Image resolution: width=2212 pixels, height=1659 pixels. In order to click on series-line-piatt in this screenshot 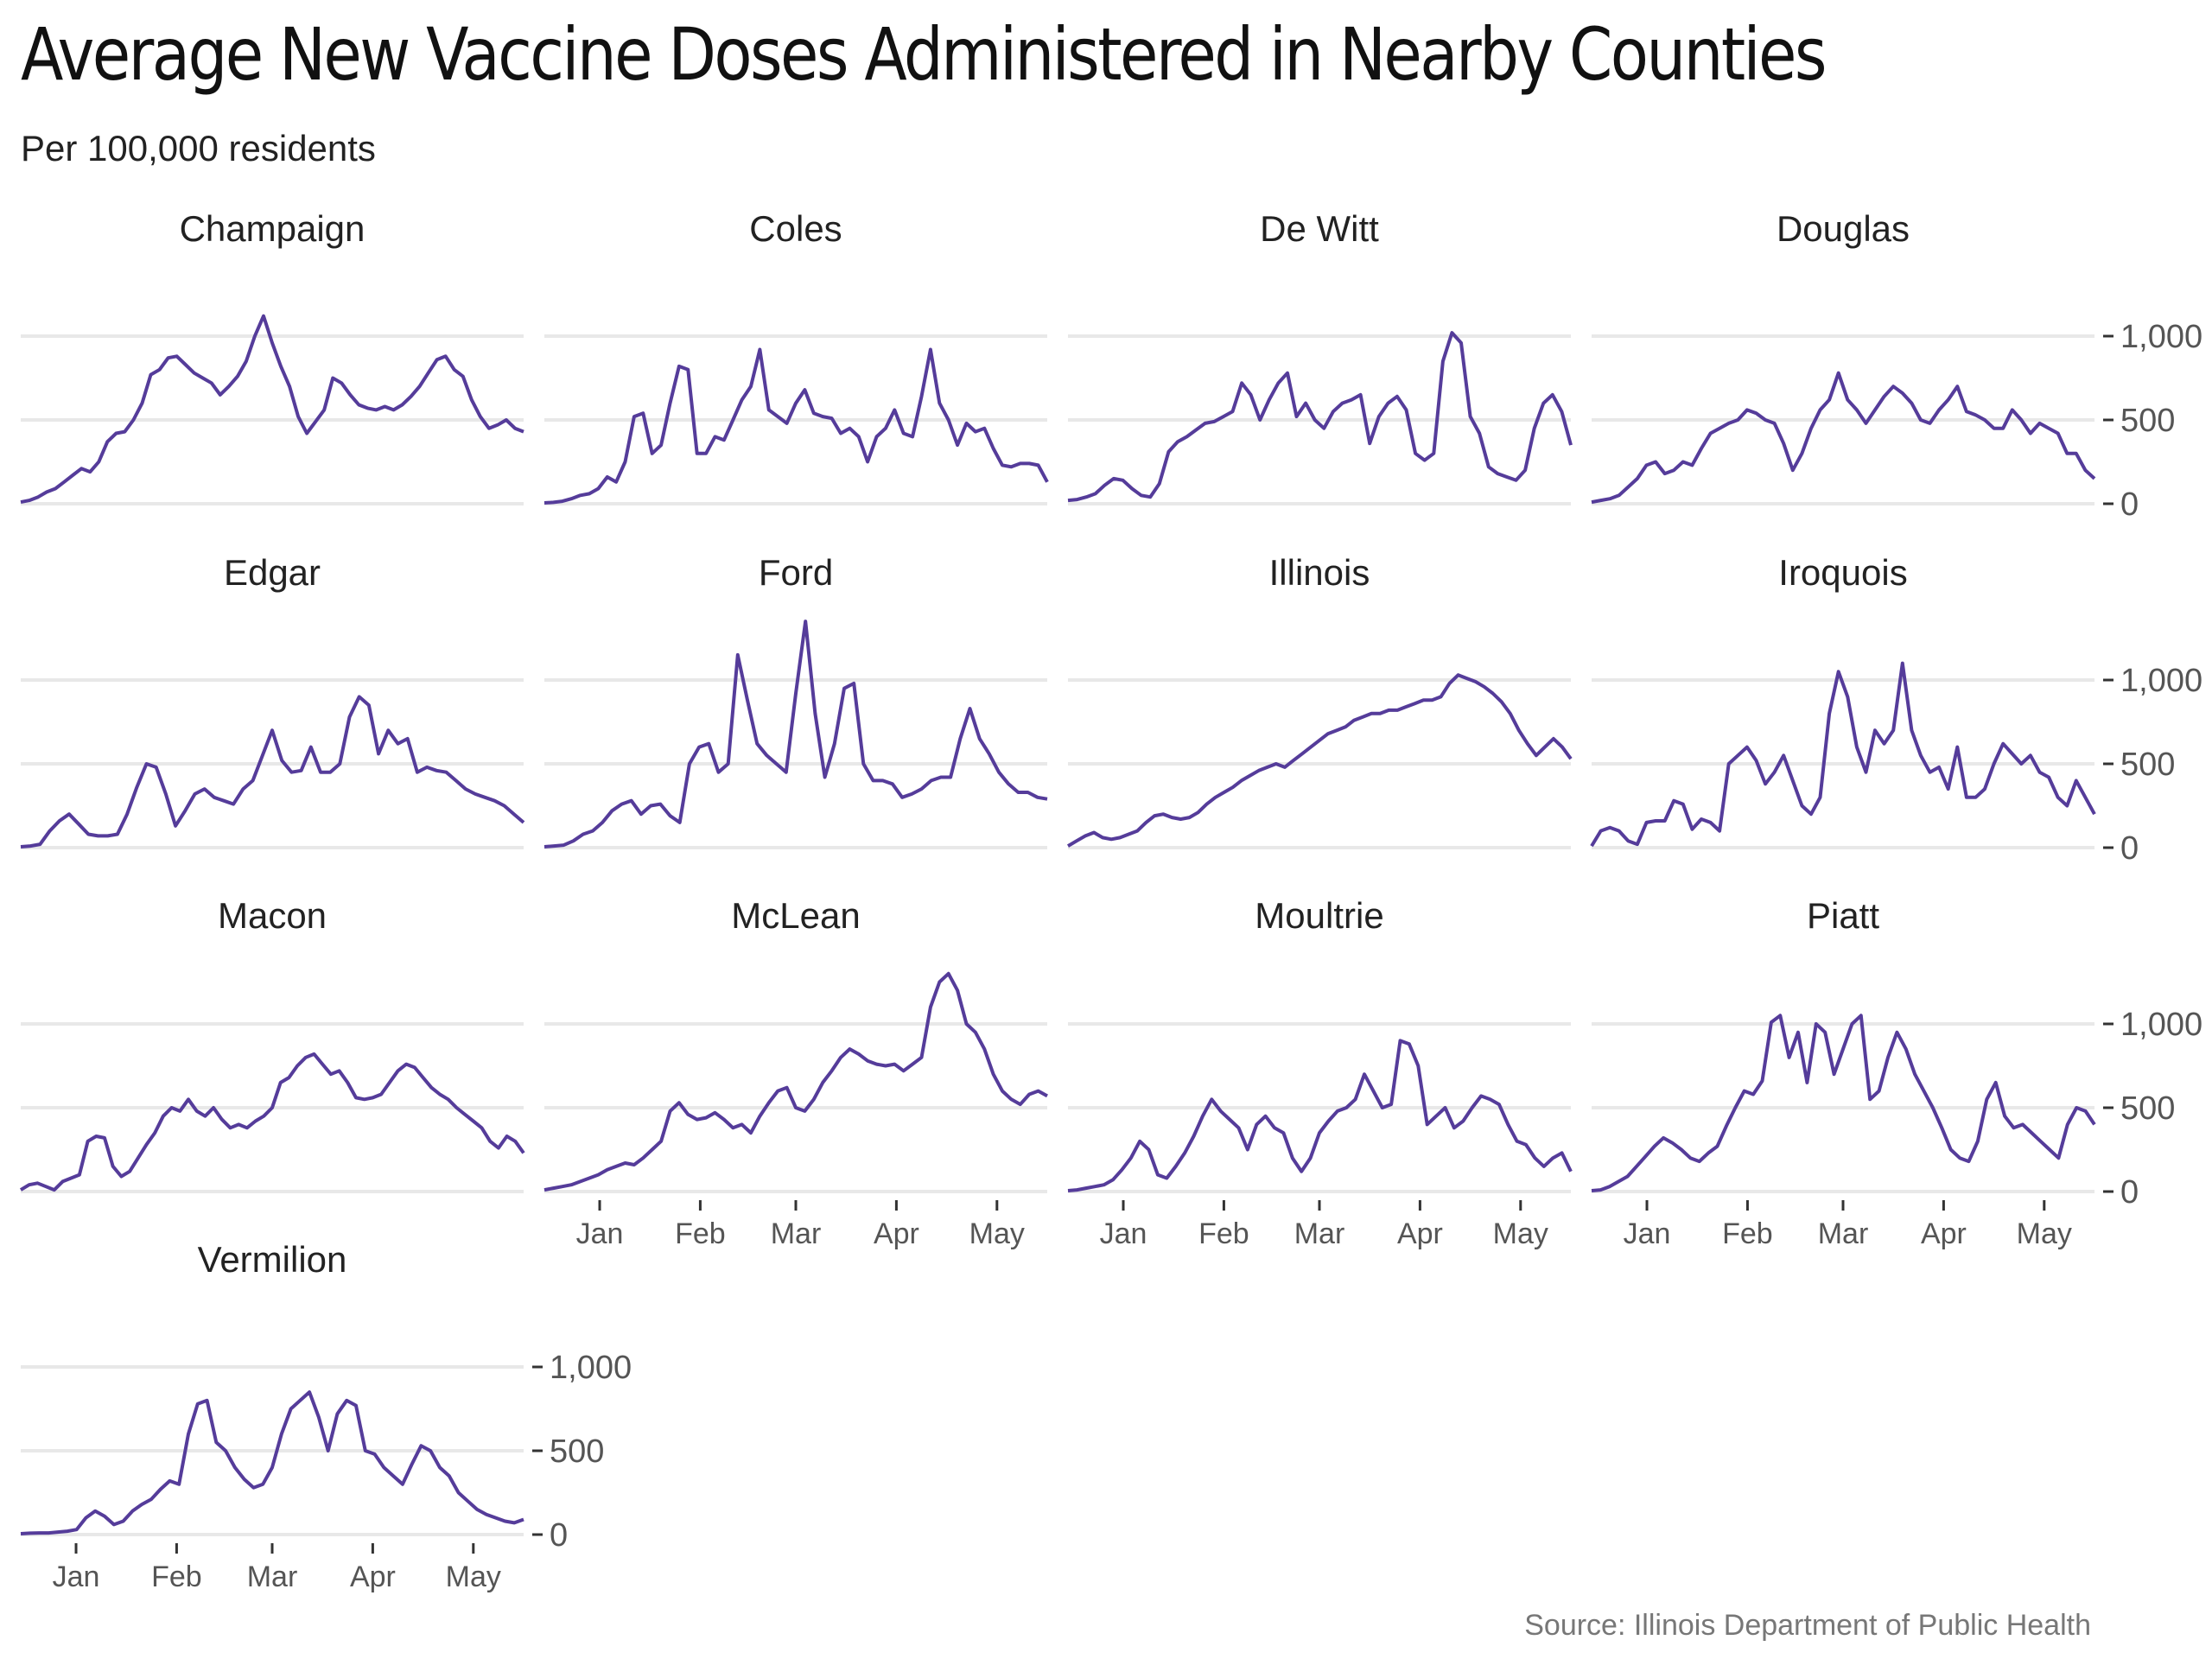, I will do `click(1843, 1103)`.